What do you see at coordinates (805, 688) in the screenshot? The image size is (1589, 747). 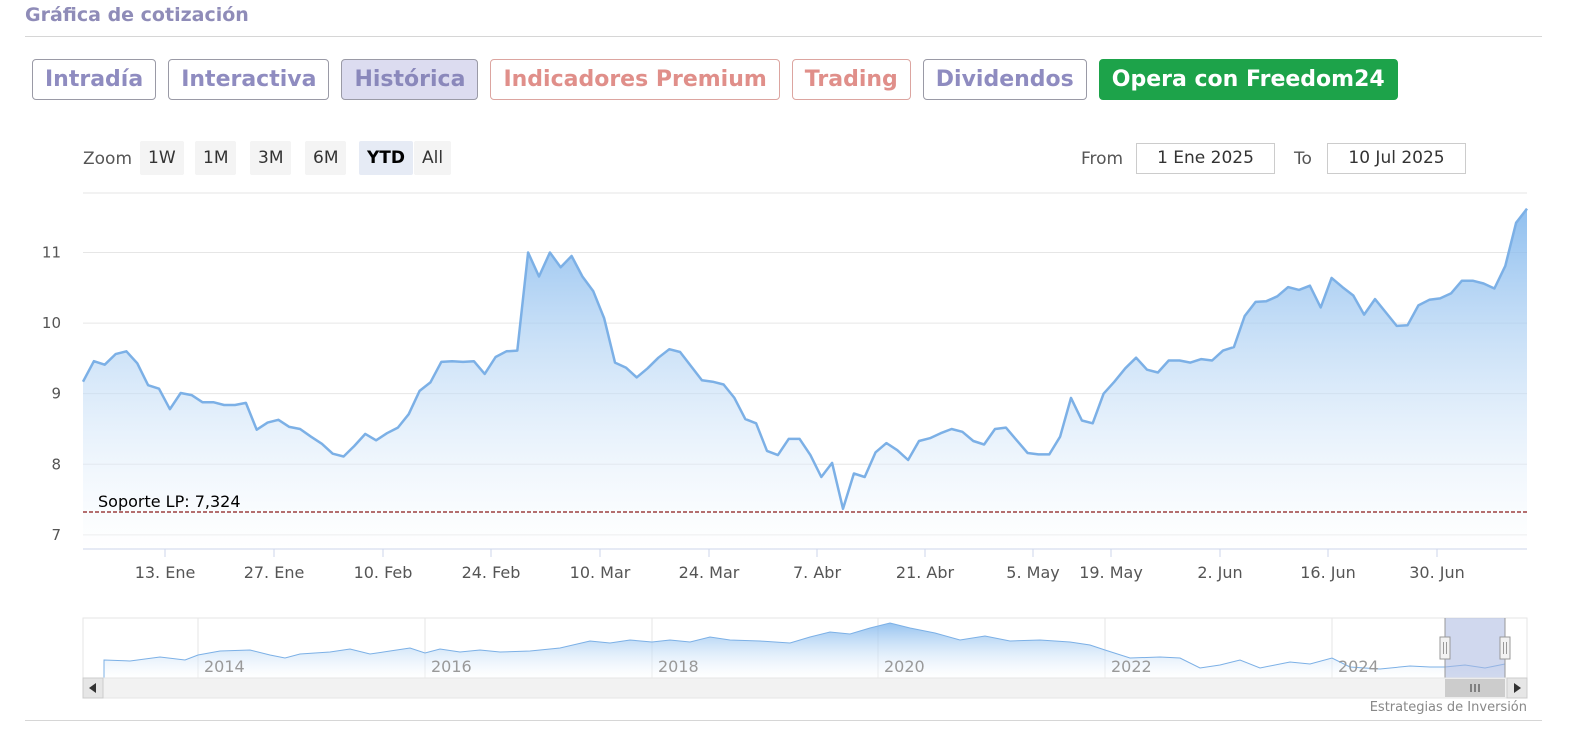 I see `scrollbar-track` at bounding box center [805, 688].